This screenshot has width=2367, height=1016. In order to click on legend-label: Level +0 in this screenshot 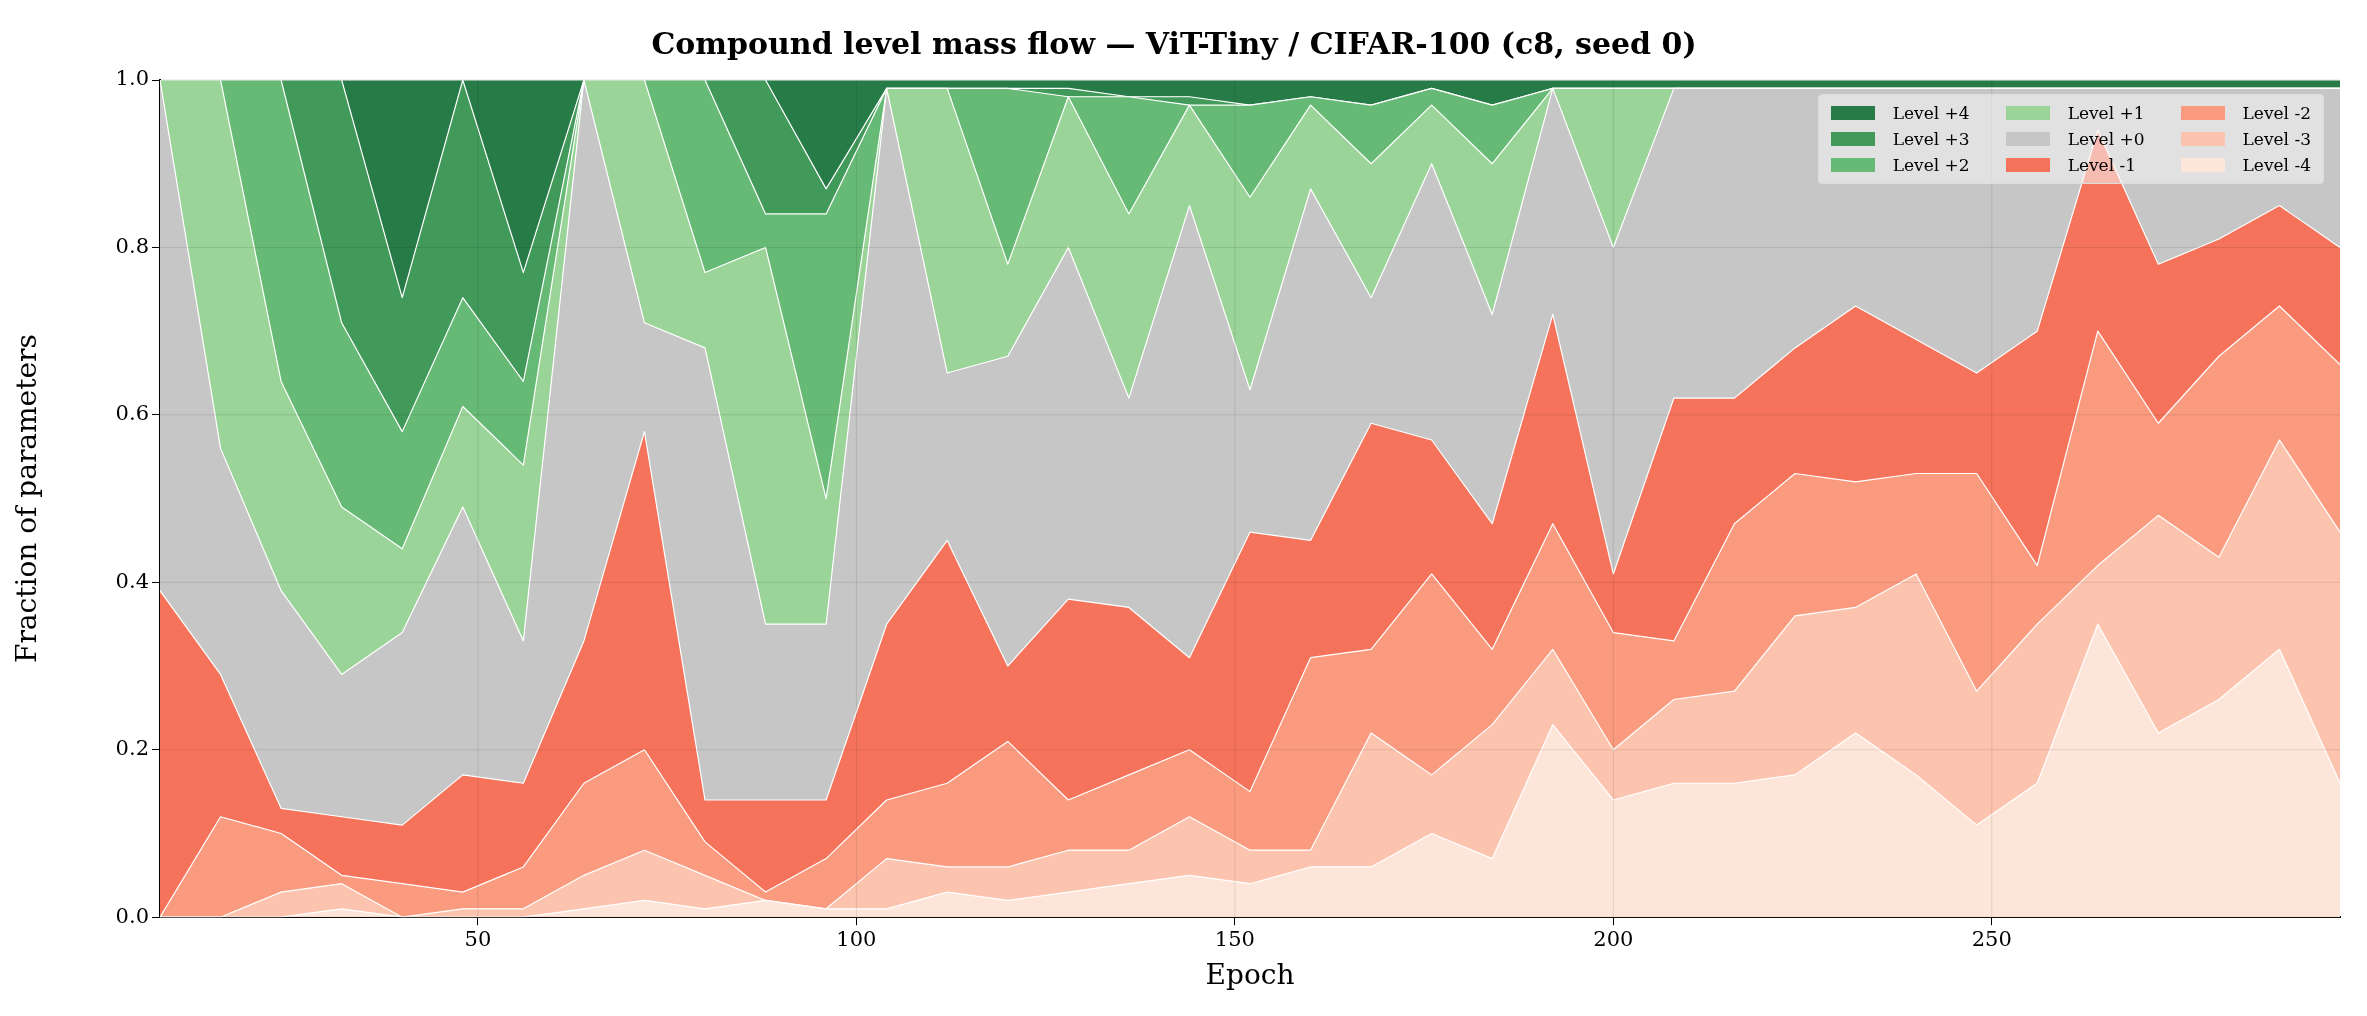, I will do `click(2106, 139)`.